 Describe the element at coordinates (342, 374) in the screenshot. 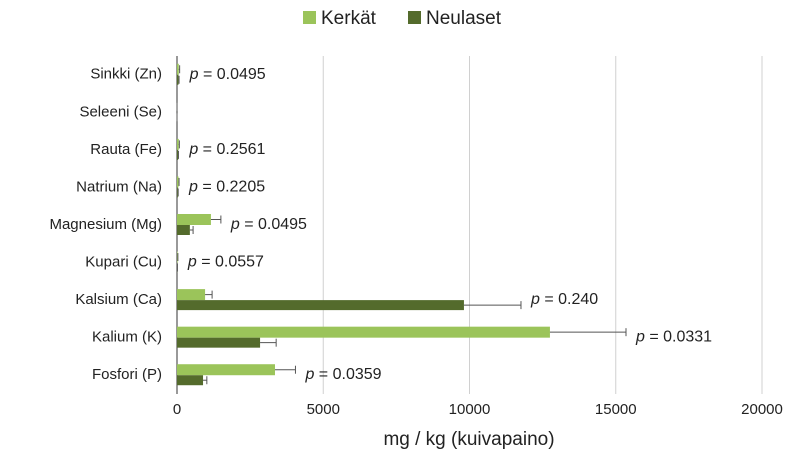

I see `annotation: p = 0.0359` at that location.